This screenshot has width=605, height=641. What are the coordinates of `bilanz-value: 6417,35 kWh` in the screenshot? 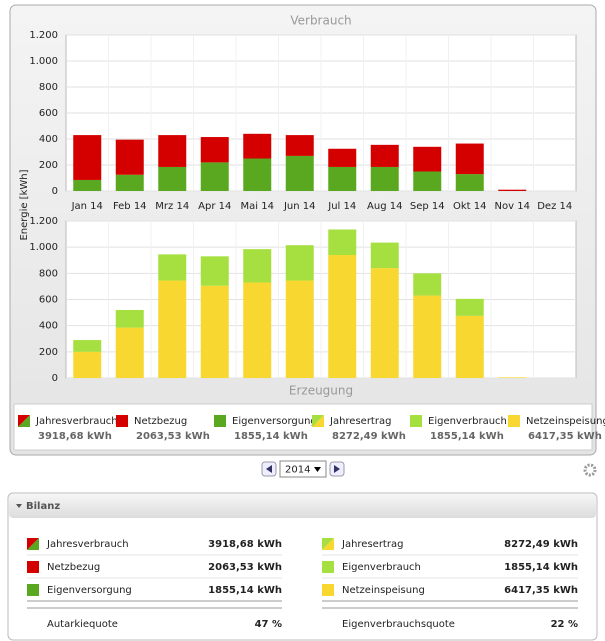 It's located at (541, 590).